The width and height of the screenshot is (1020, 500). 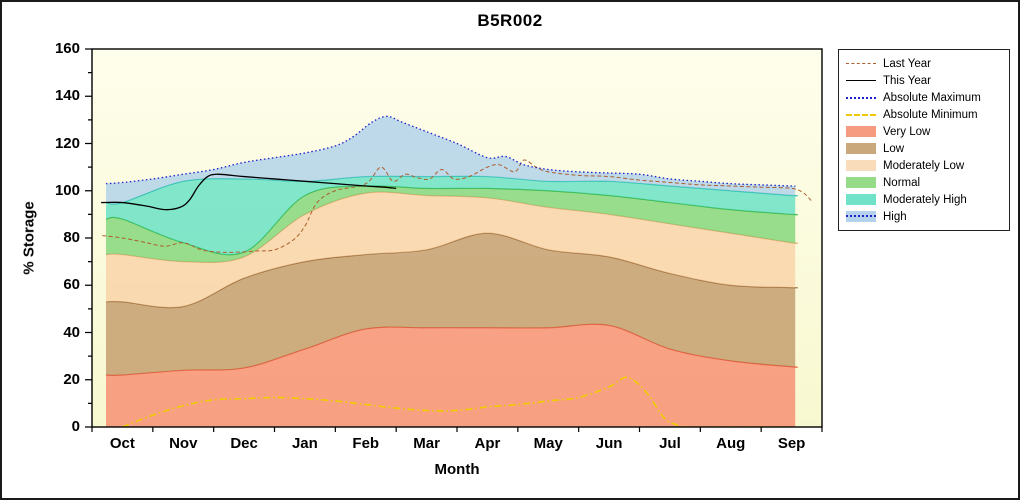 What do you see at coordinates (731, 443) in the screenshot?
I see `x-tick-label: Aug` at bounding box center [731, 443].